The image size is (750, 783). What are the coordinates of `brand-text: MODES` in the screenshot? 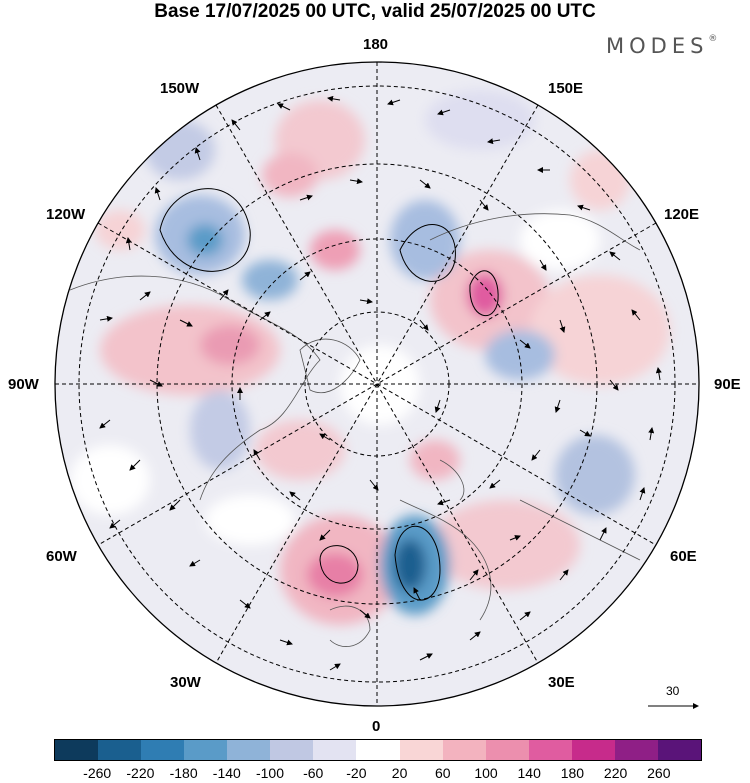 It's located at (657, 46).